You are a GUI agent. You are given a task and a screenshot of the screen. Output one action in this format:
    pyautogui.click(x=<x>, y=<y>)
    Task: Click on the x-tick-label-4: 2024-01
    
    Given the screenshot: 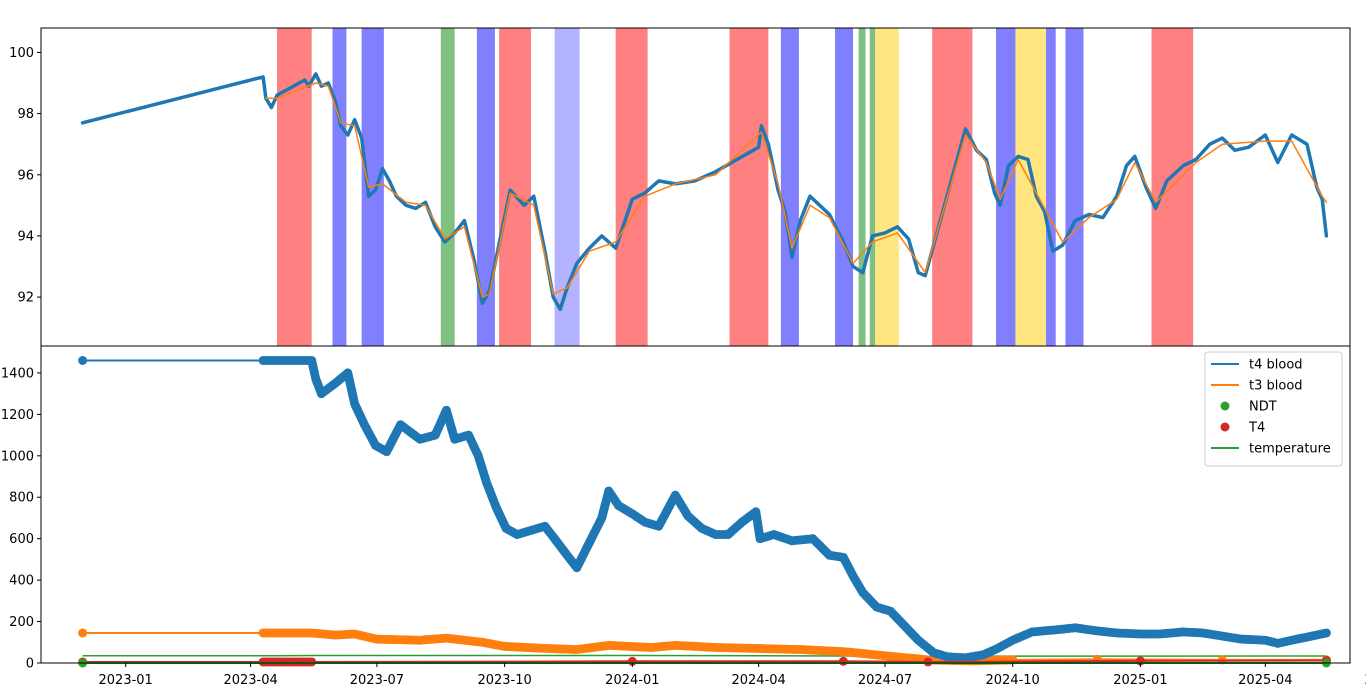 What is the action you would take?
    pyautogui.click(x=632, y=680)
    